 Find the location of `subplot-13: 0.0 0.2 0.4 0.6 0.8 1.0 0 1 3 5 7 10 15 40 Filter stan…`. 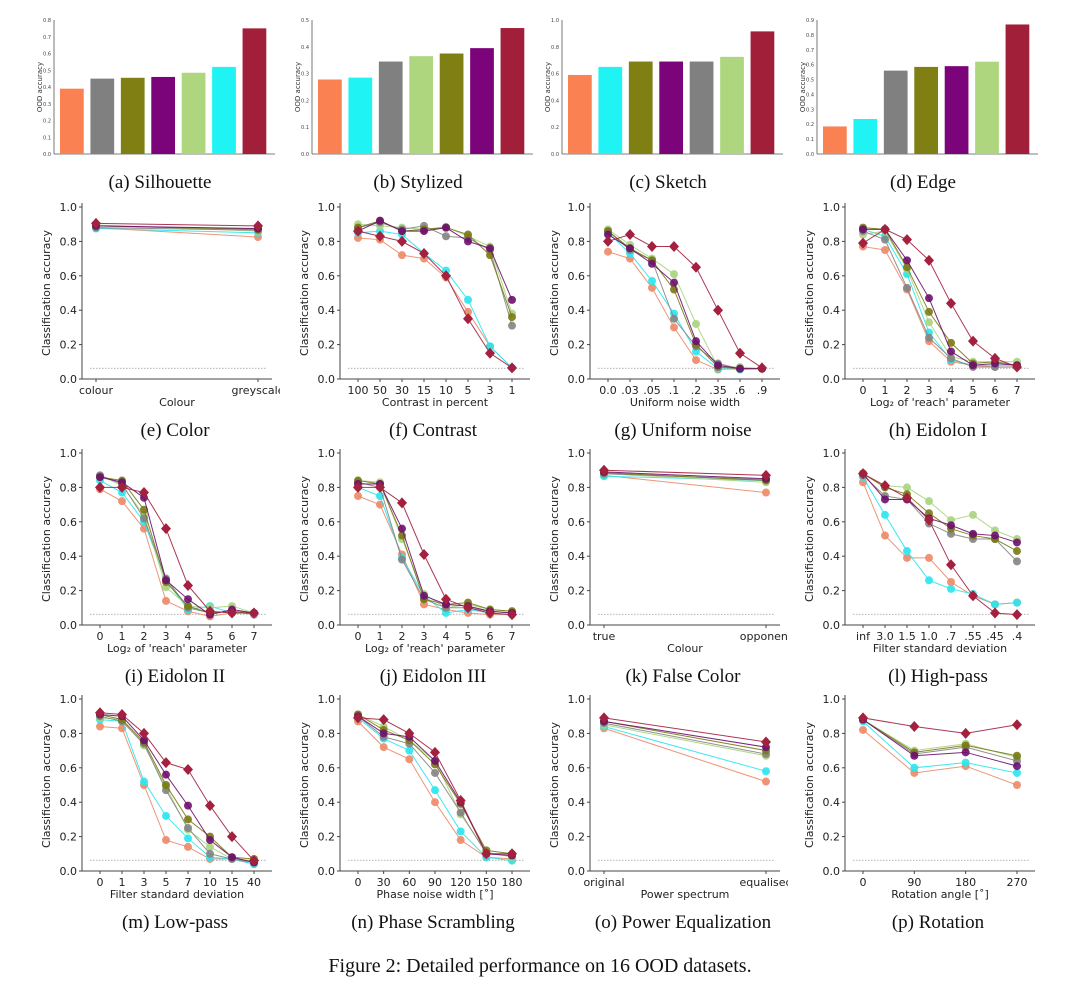

subplot-13: 0.0 0.2 0.4 0.6 0.8 1.0 0 1 3 5 7 10 15 40 Filter stan… is located at coordinates (155, 798).